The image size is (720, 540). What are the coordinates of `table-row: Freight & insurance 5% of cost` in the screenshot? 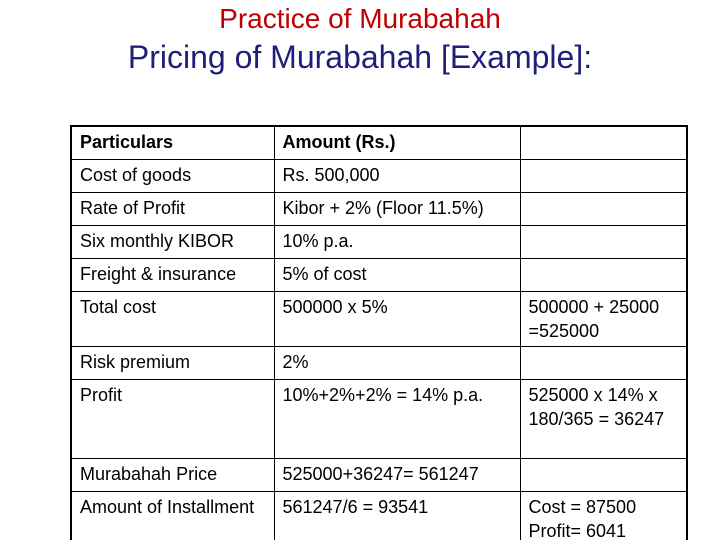 It's located at (379, 275).